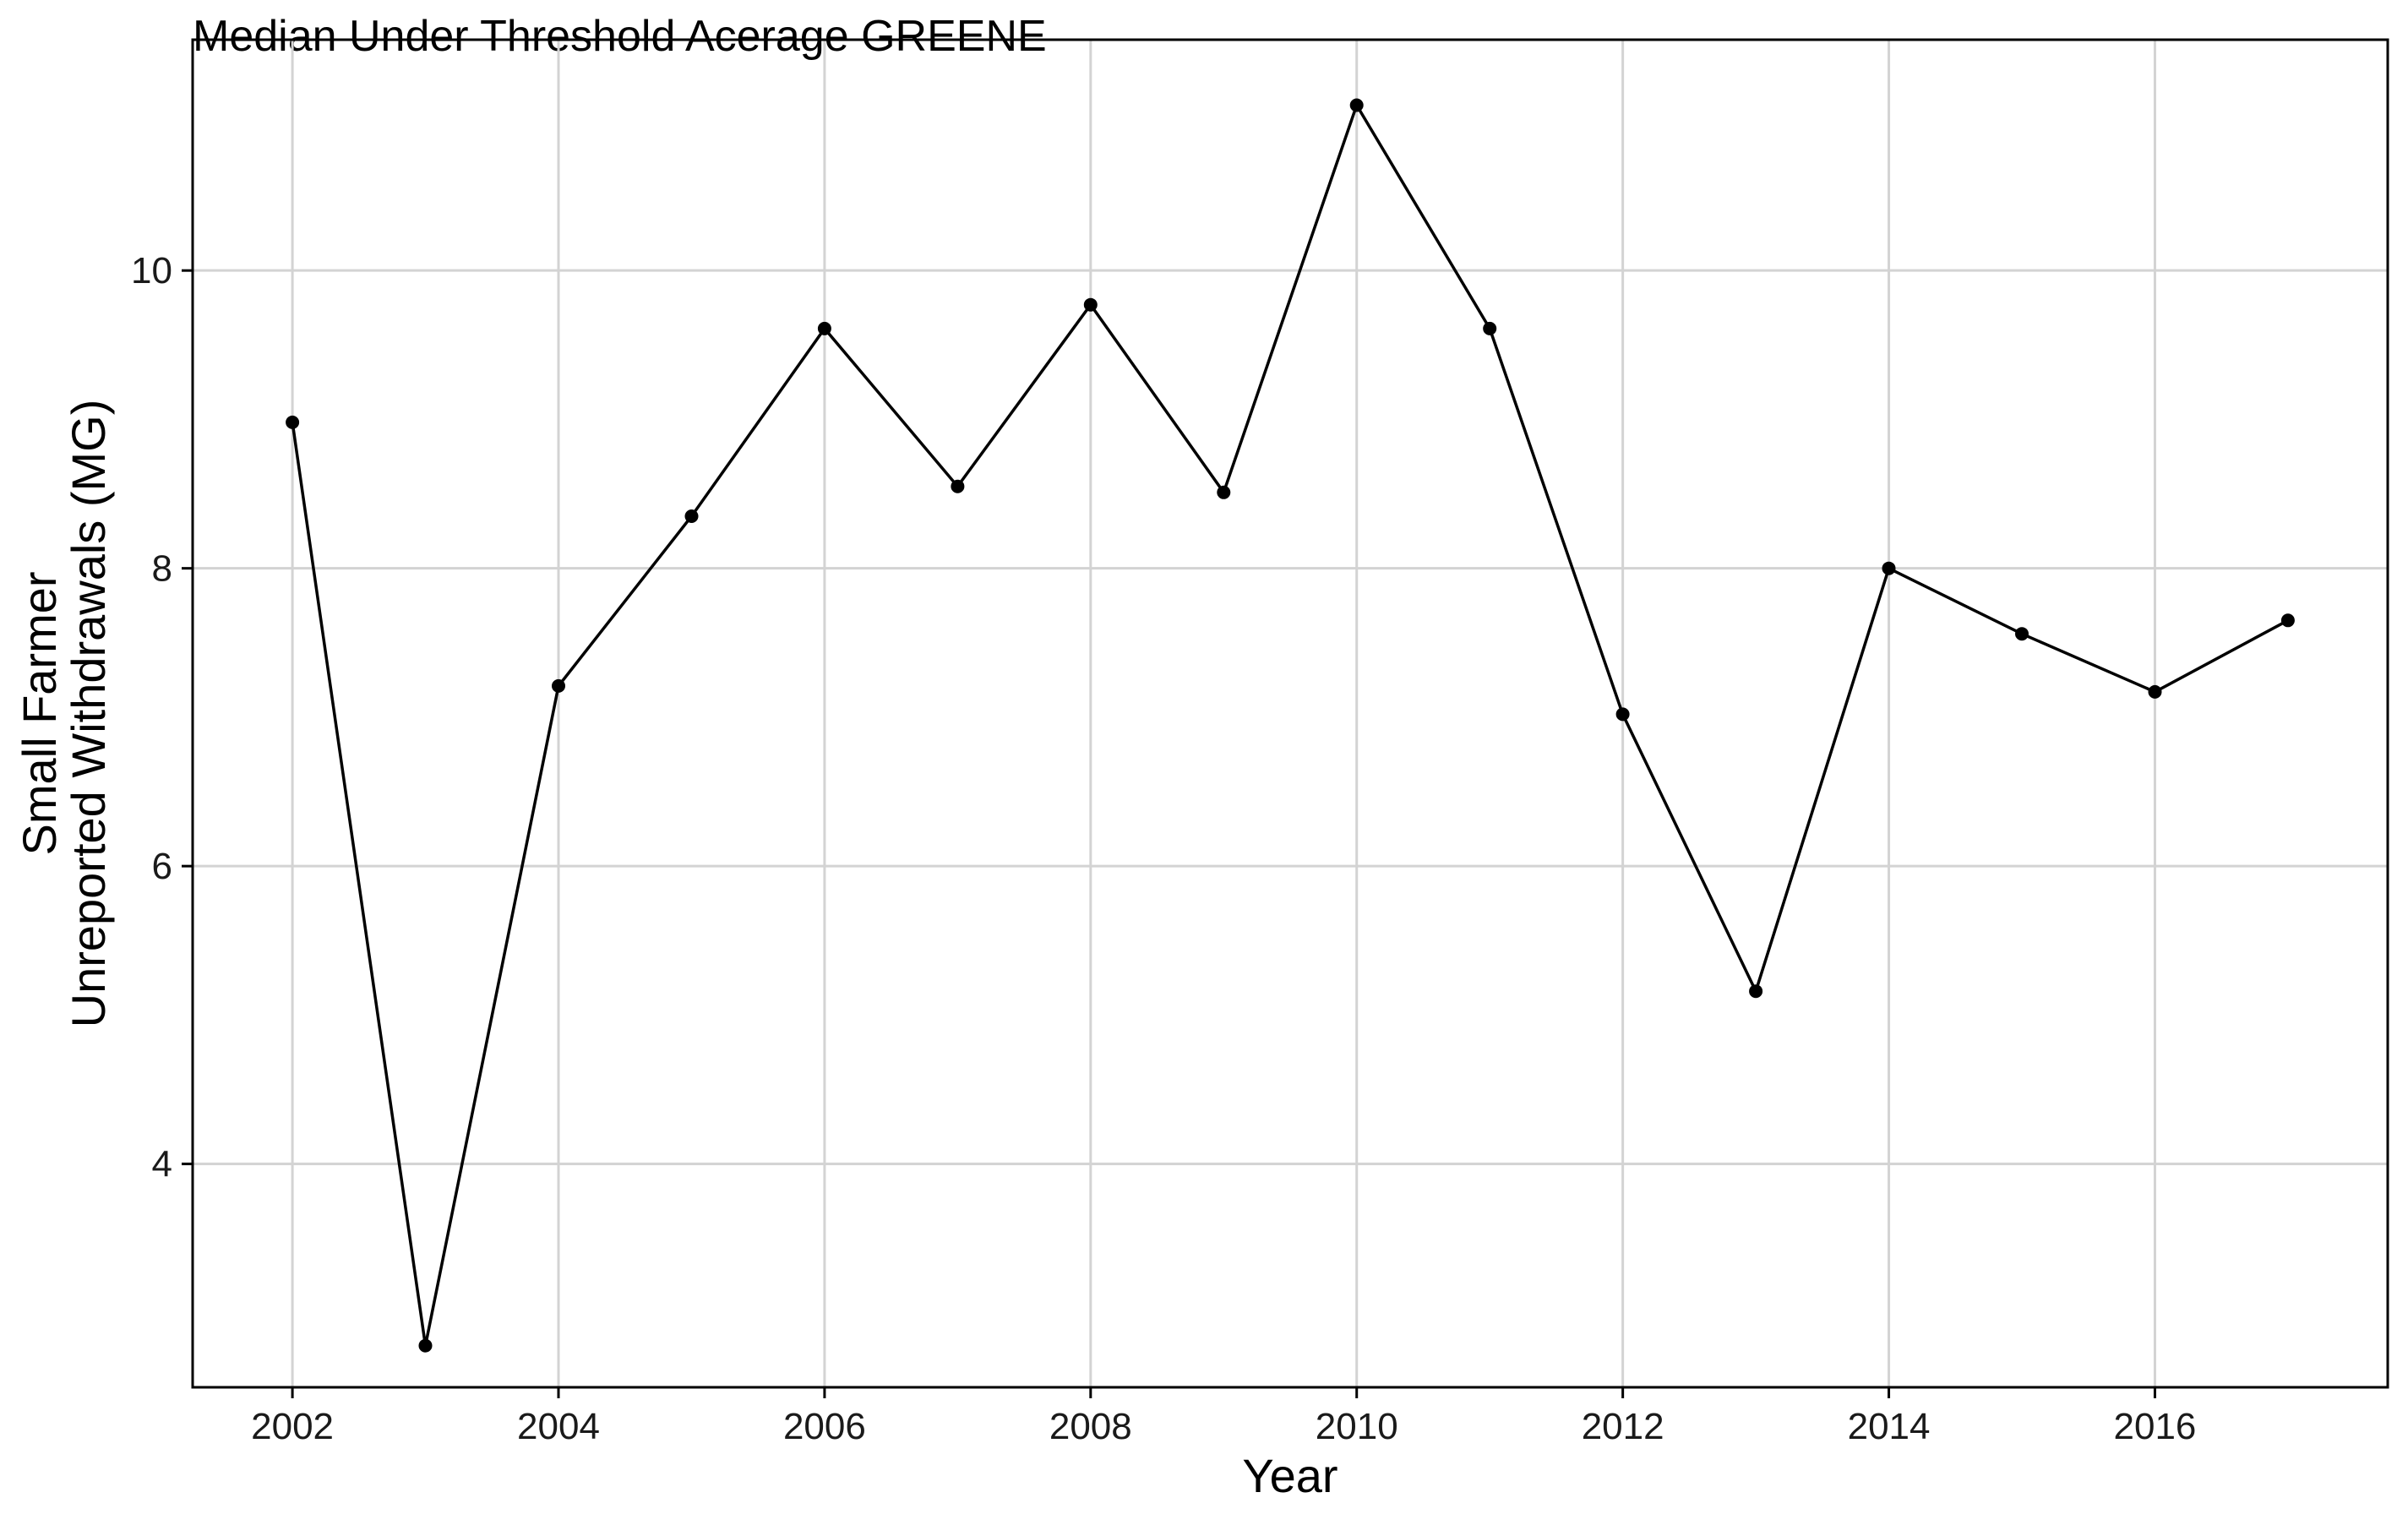 The width and height of the screenshot is (2408, 1525). What do you see at coordinates (151, 270) in the screenshot?
I see `y-tick-label: 10` at bounding box center [151, 270].